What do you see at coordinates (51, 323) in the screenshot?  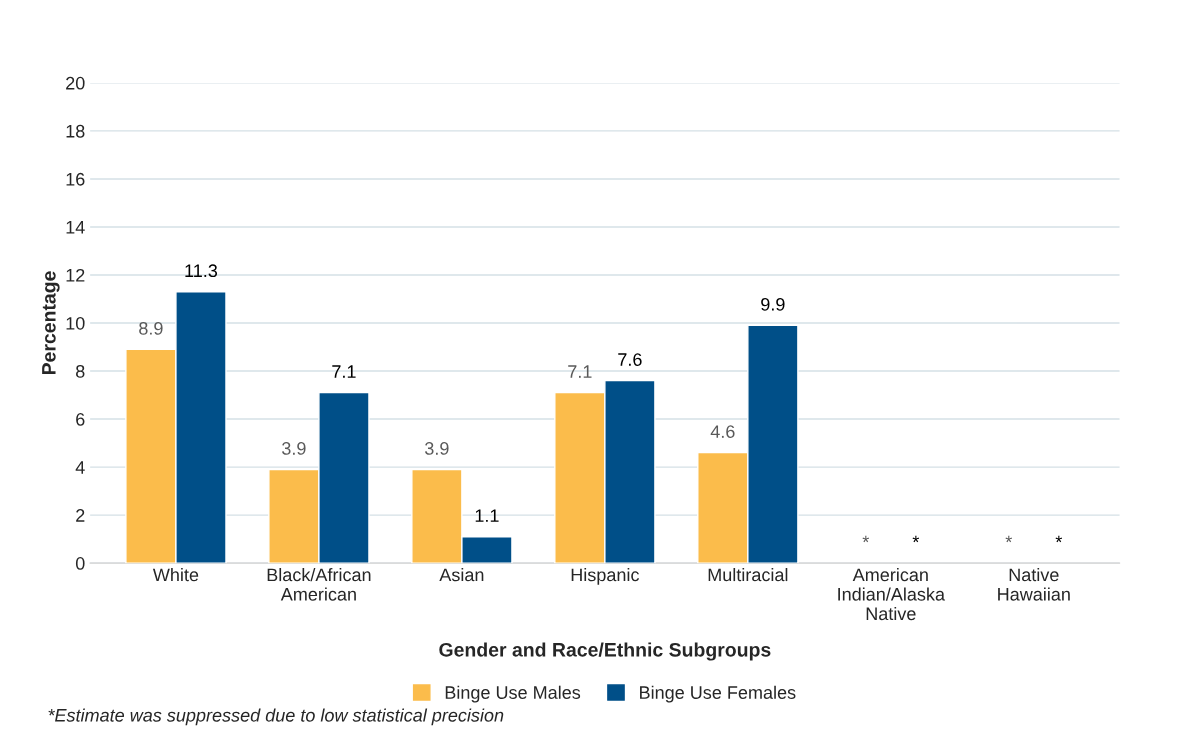 I see `y-axis-title: Percentage` at bounding box center [51, 323].